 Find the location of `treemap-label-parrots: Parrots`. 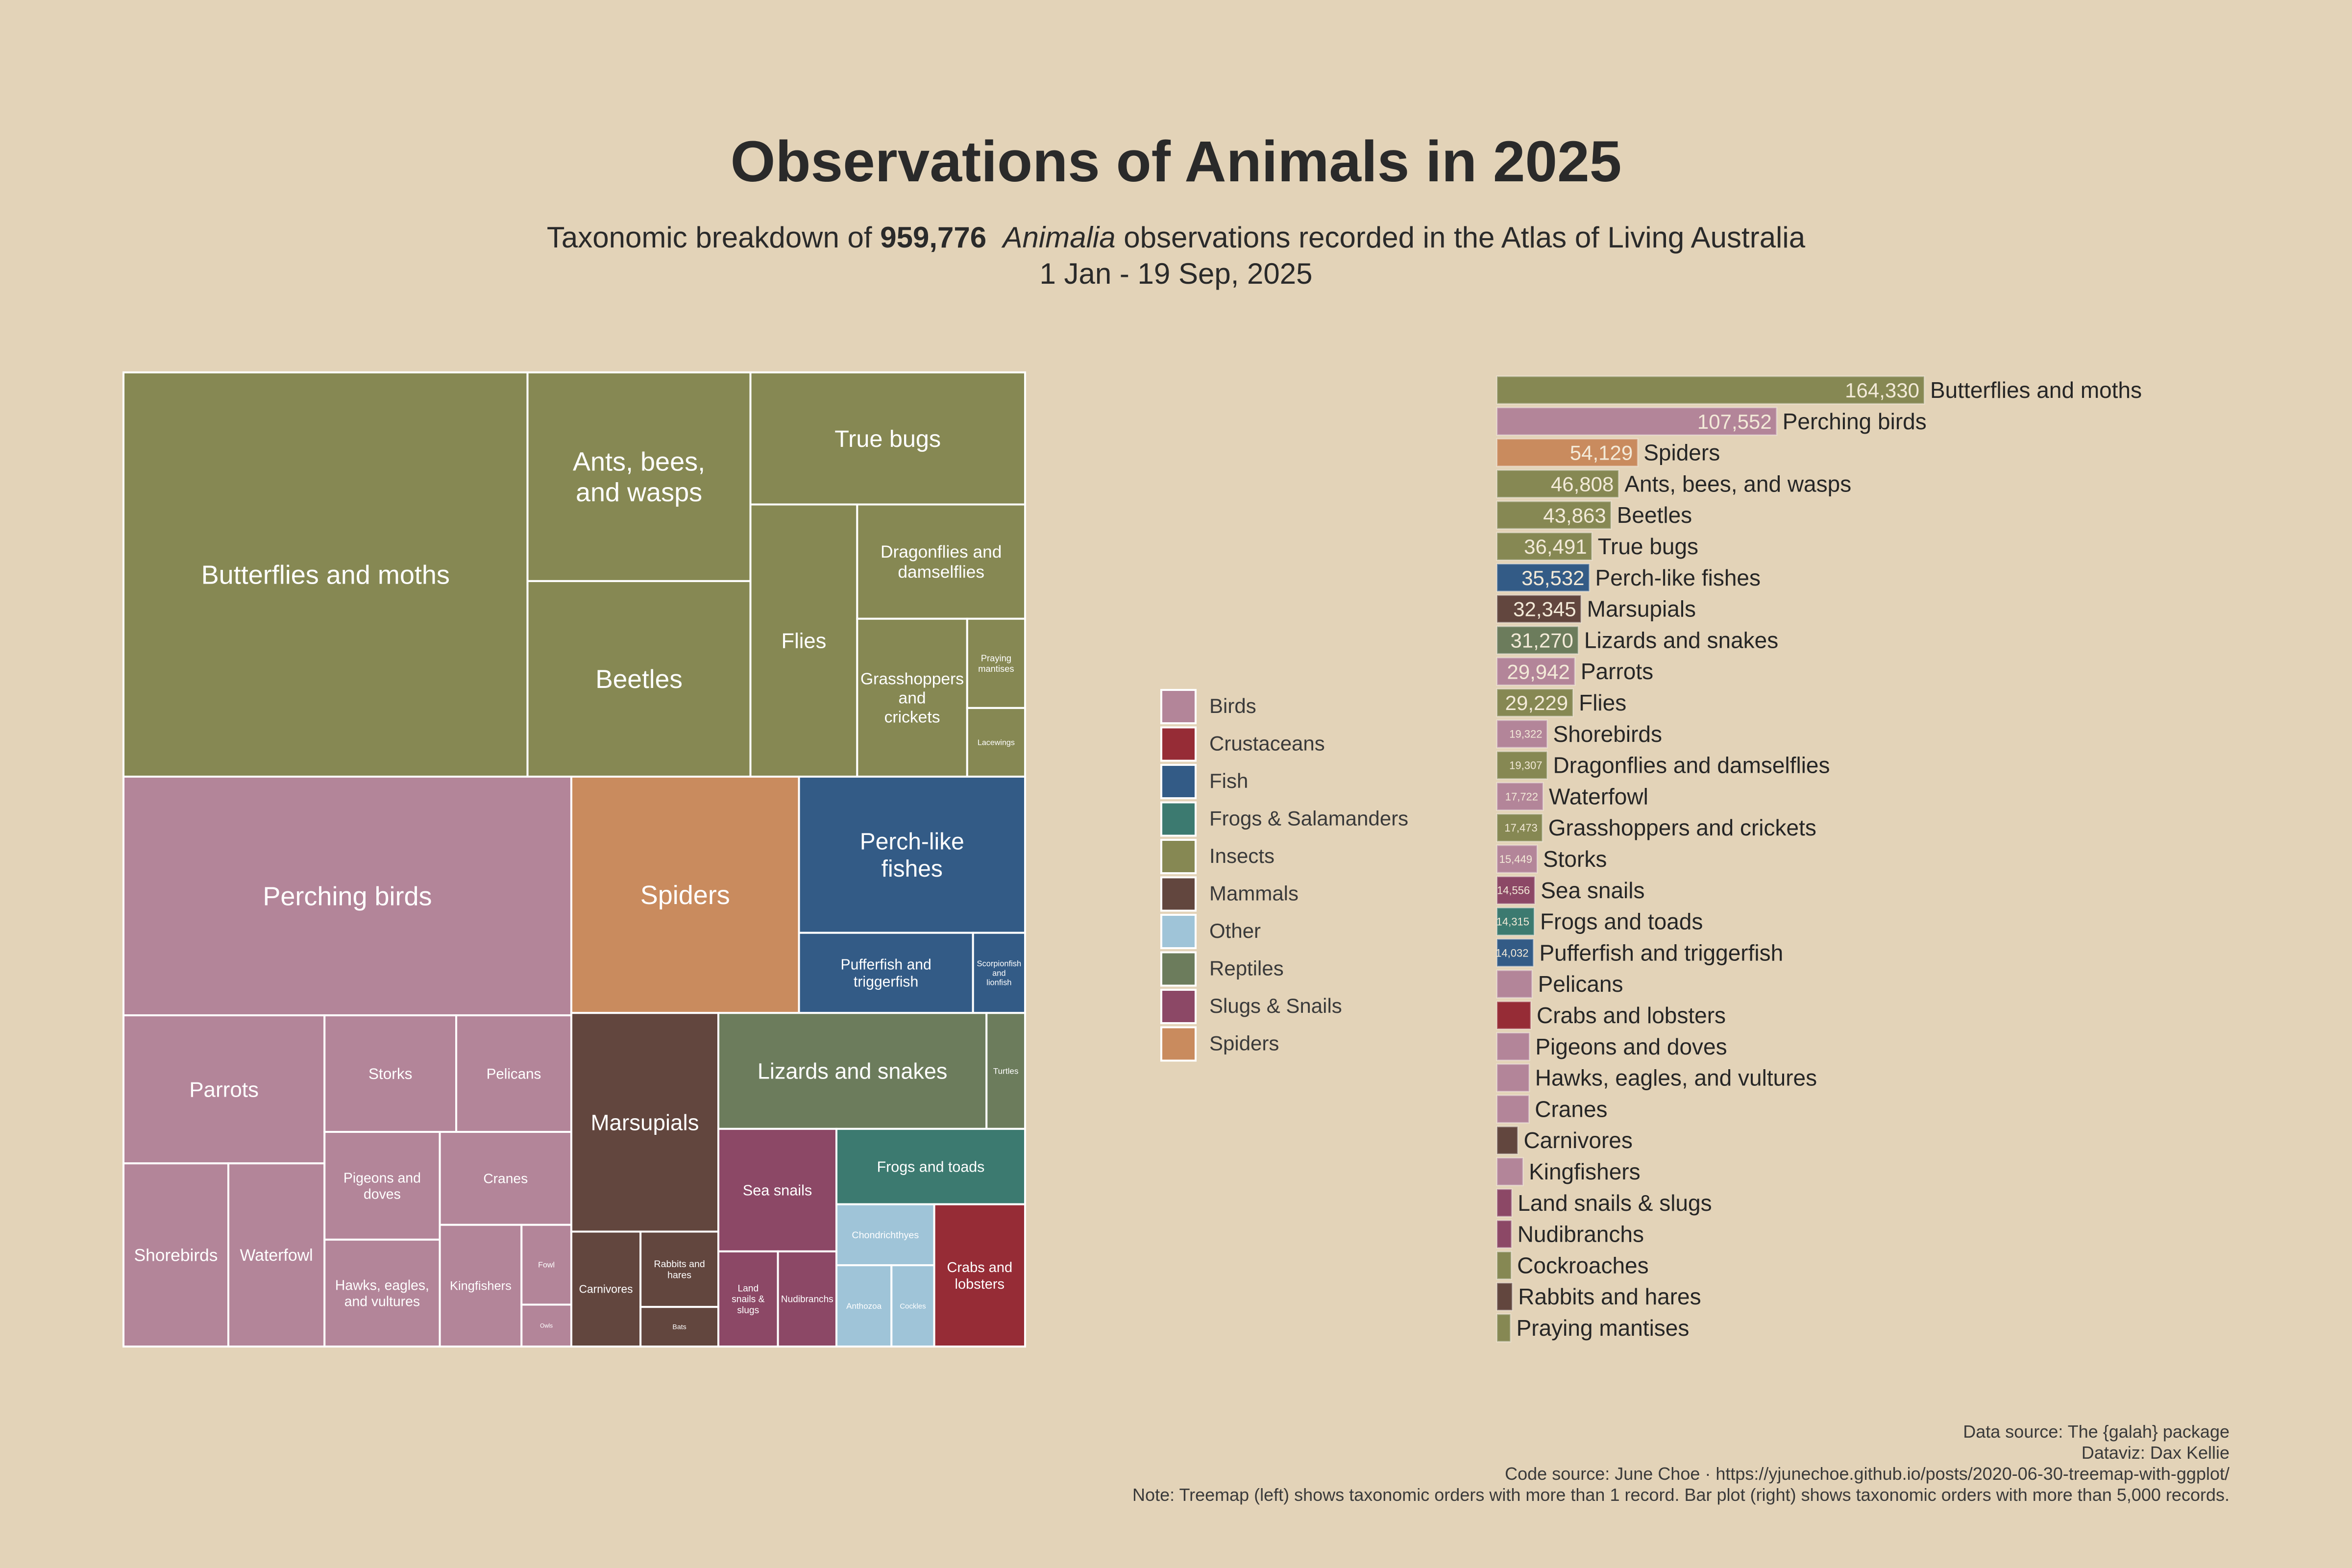

treemap-label-parrots: Parrots is located at coordinates (224, 1090).